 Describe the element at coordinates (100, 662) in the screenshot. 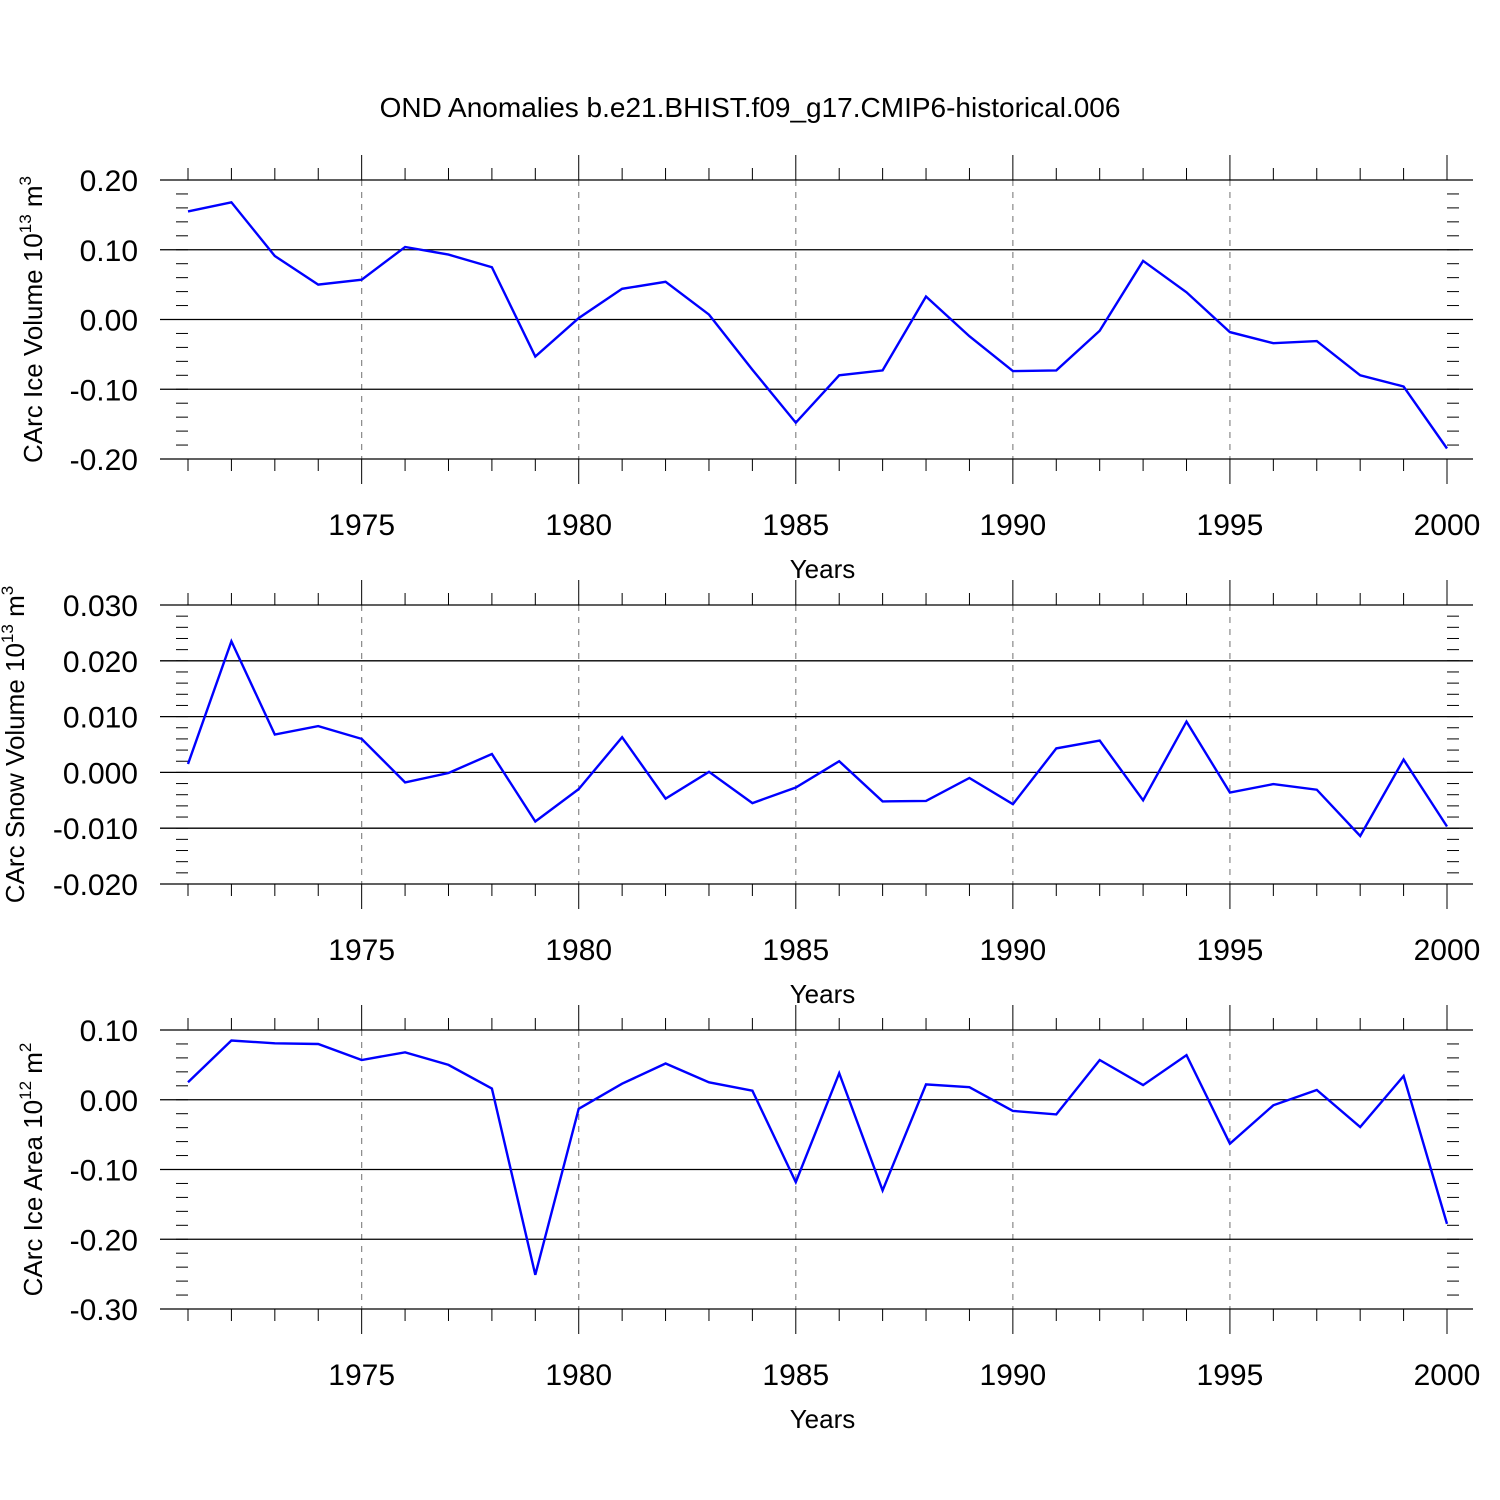

I see `y-tick-label: 0.020` at that location.